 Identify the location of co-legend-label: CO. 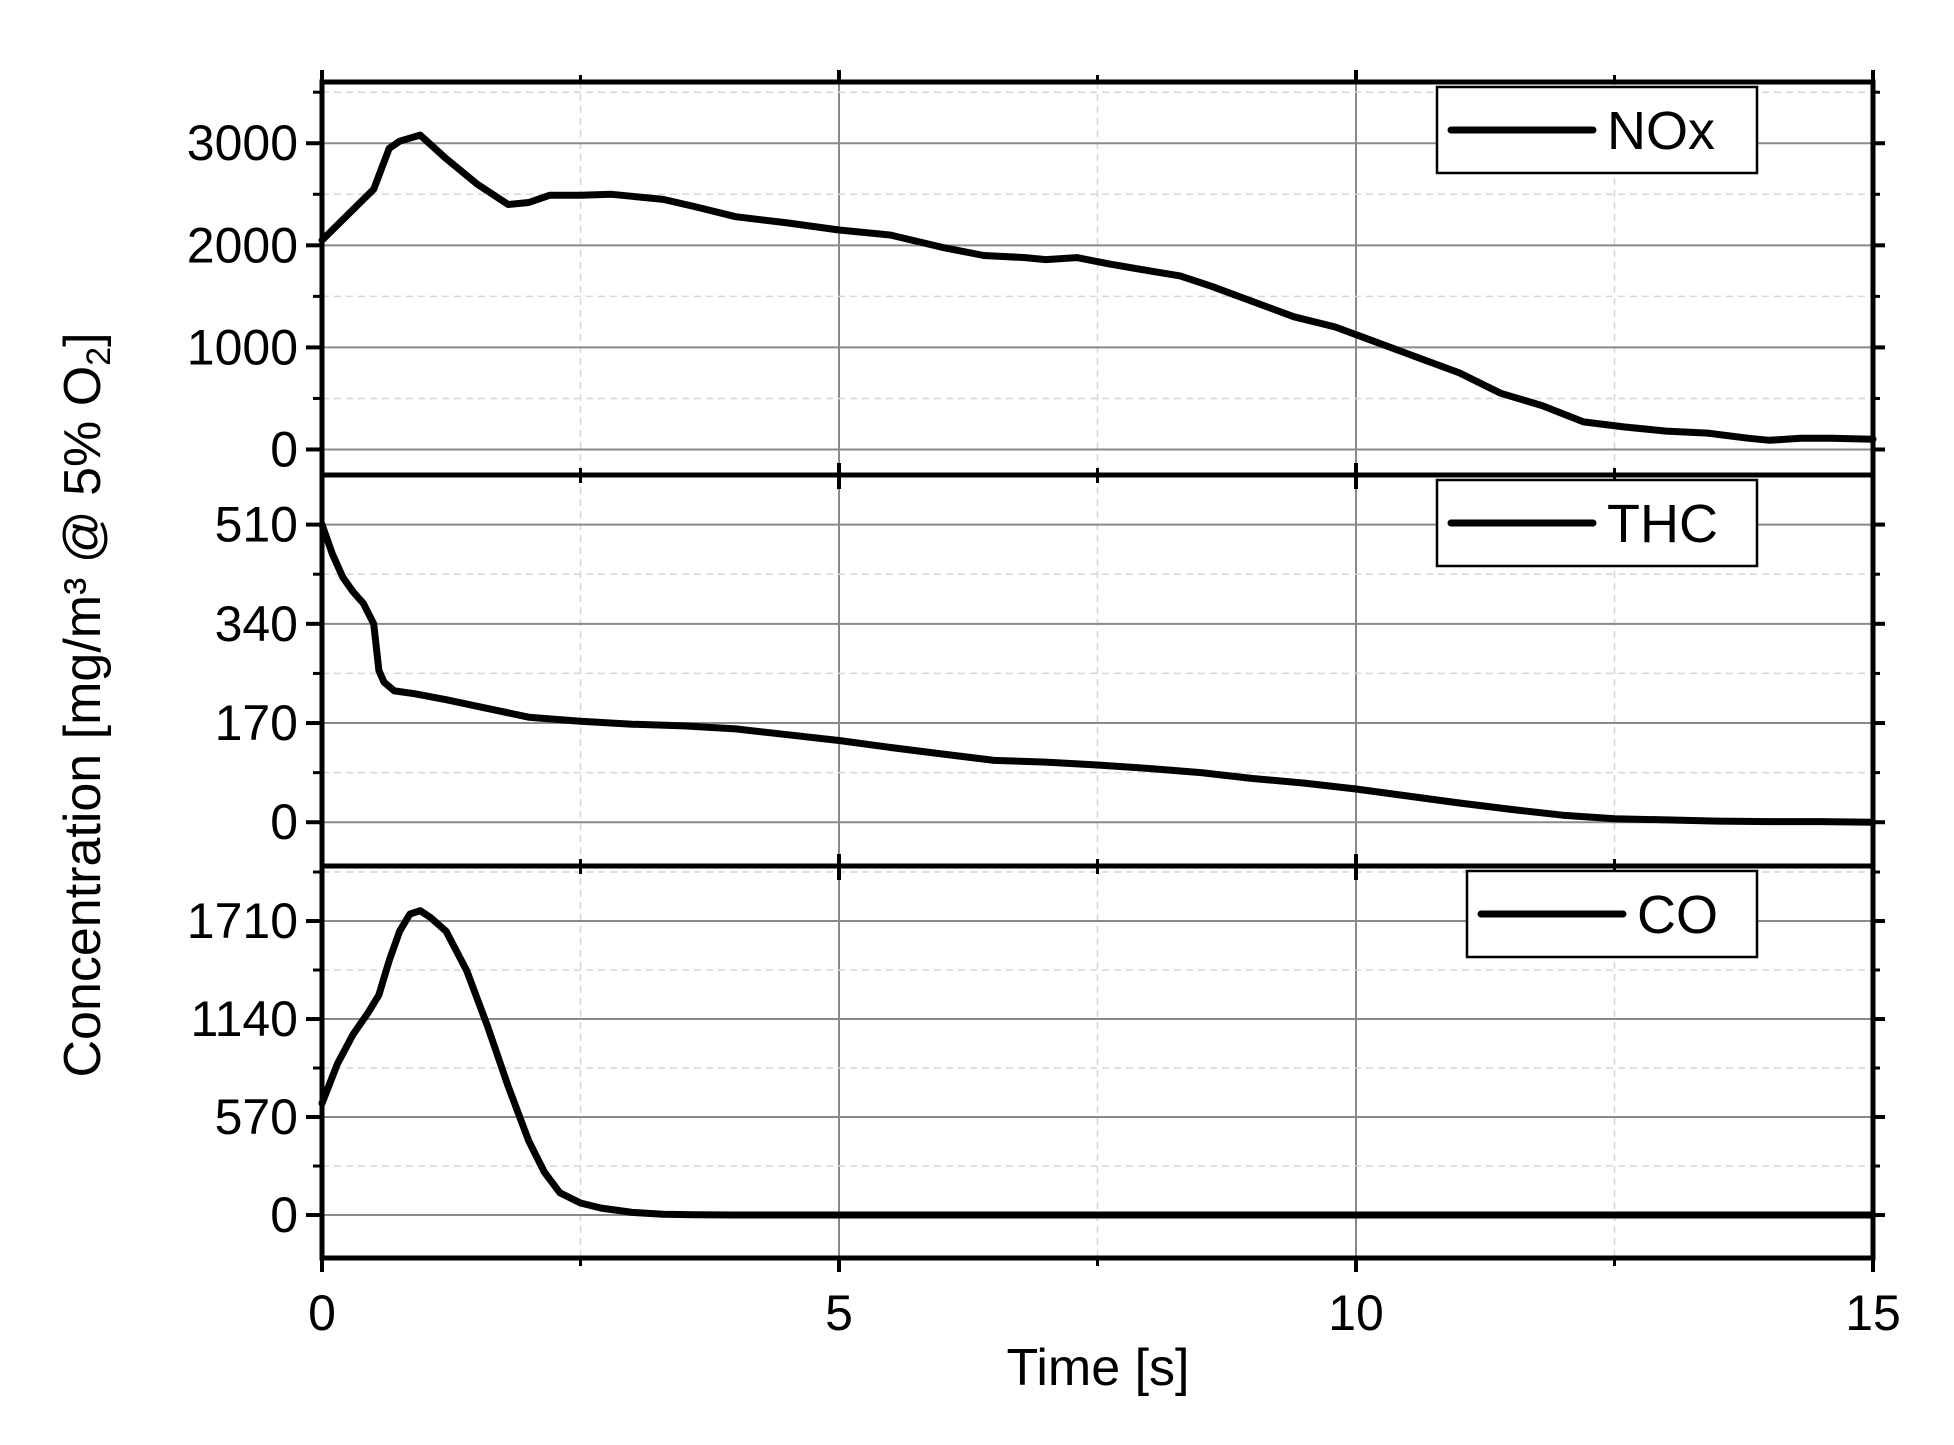
(1677, 915).